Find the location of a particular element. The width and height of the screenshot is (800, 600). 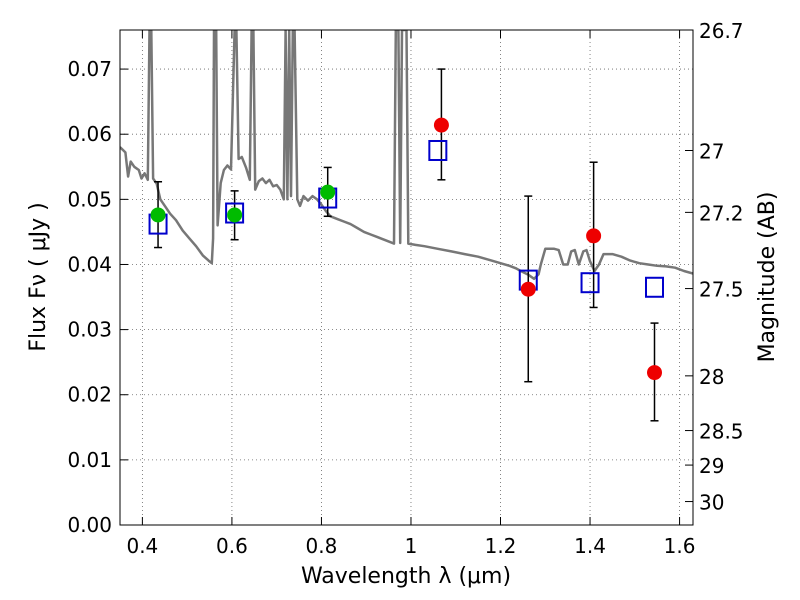

x-tick-label: 0.8 is located at coordinates (322, 546).